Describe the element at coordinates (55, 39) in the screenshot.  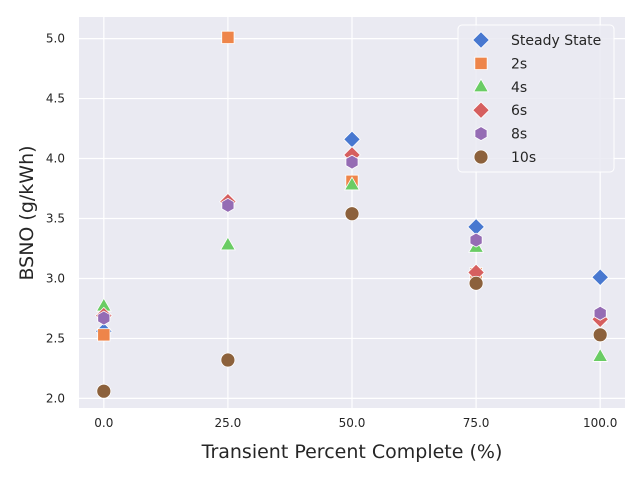
I see `y-tick-label: 5.0` at that location.